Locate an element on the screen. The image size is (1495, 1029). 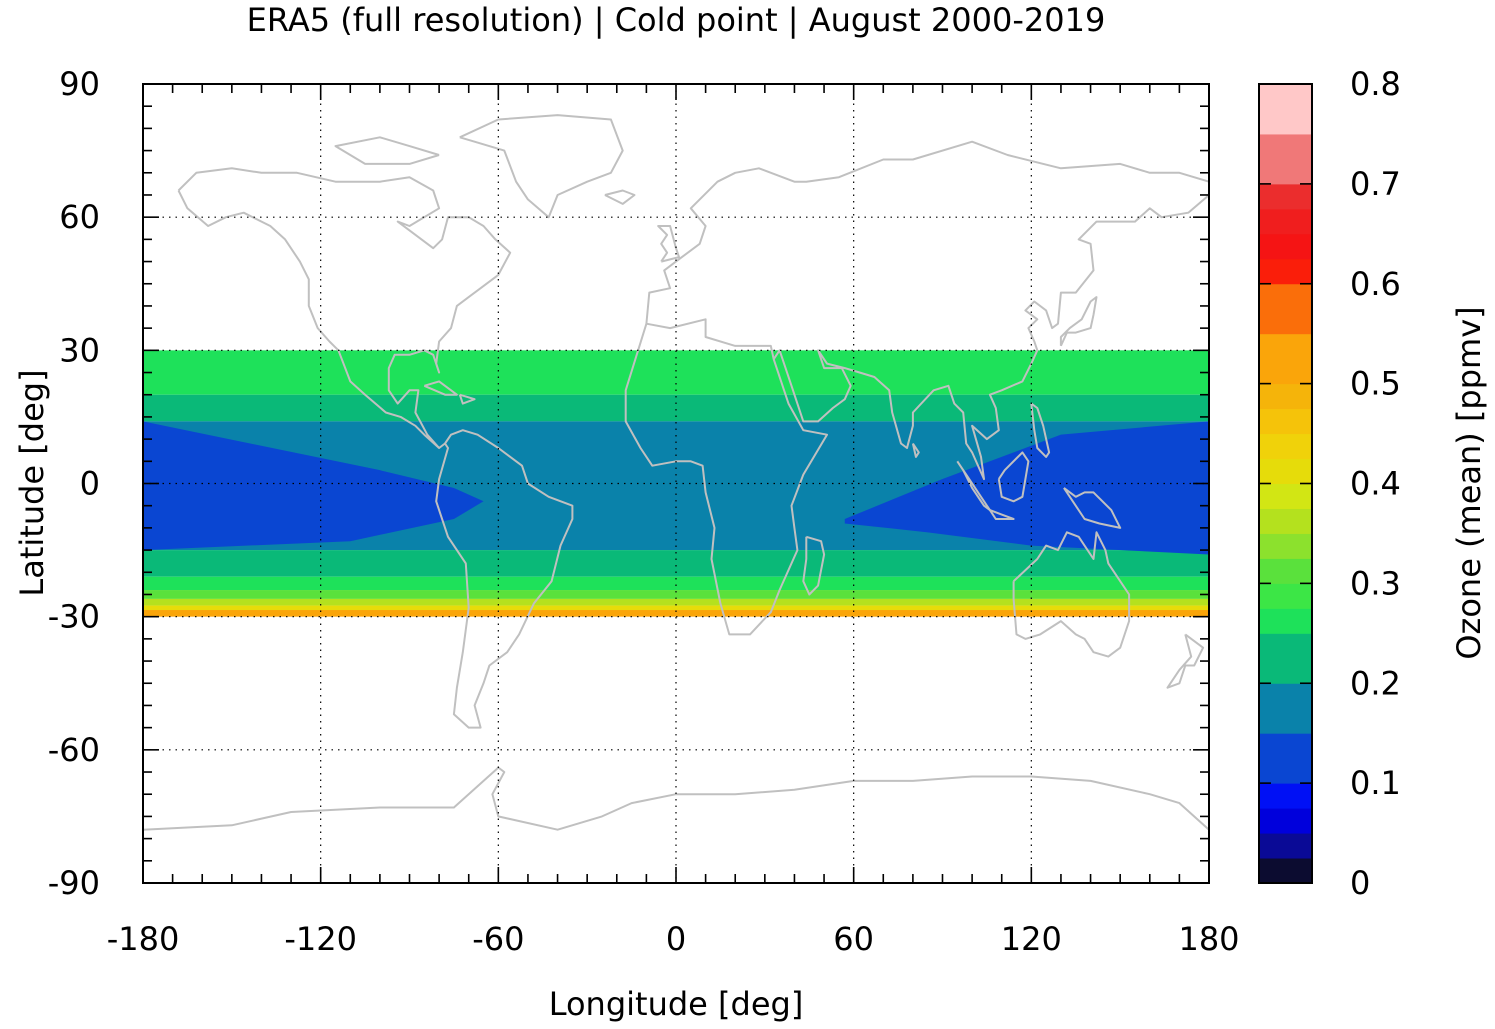
colorbar-tick-label: 0 is located at coordinates (1360, 883).